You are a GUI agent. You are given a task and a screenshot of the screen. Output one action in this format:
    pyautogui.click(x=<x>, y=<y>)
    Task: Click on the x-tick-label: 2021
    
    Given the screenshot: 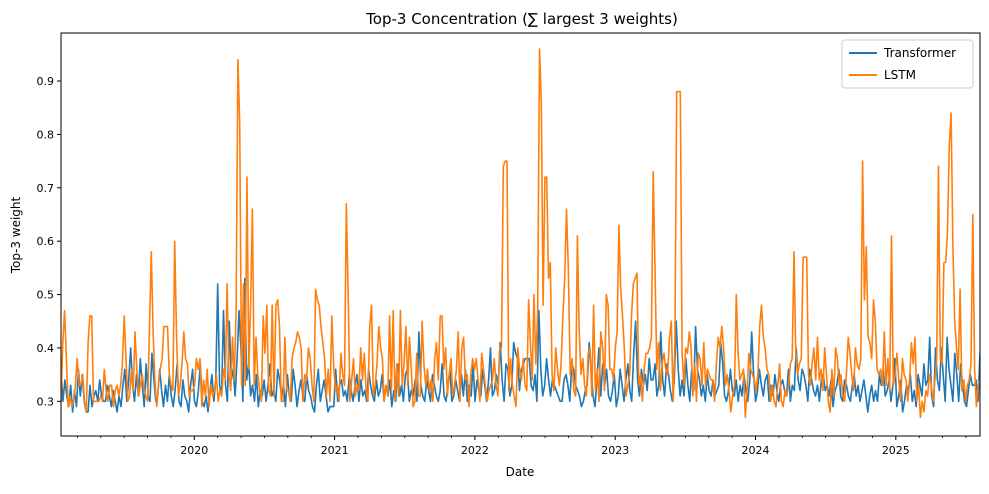 What is the action you would take?
    pyautogui.click(x=335, y=450)
    